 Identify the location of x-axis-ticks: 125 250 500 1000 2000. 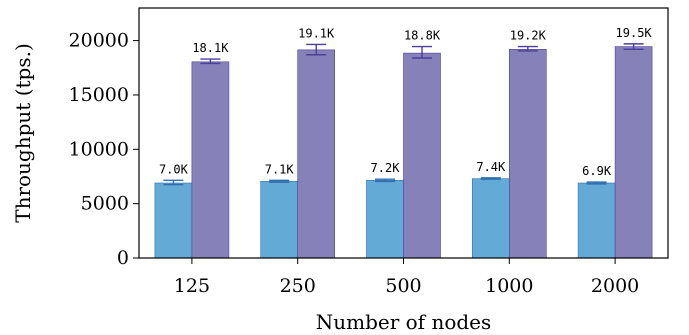
(406, 277).